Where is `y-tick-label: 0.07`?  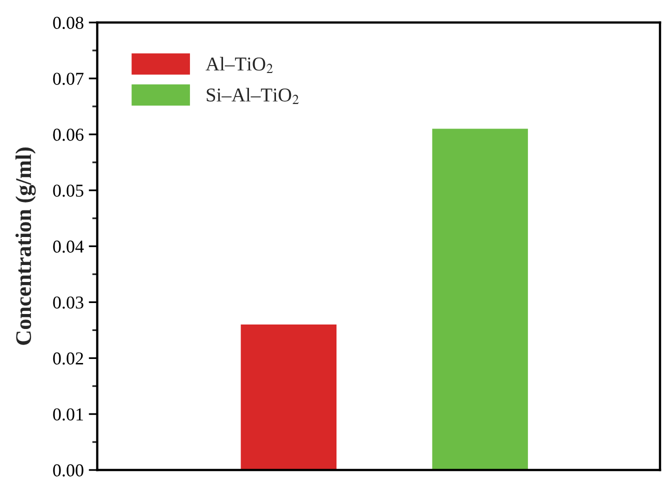
y-tick-label: 0.07 is located at coordinates (68, 78).